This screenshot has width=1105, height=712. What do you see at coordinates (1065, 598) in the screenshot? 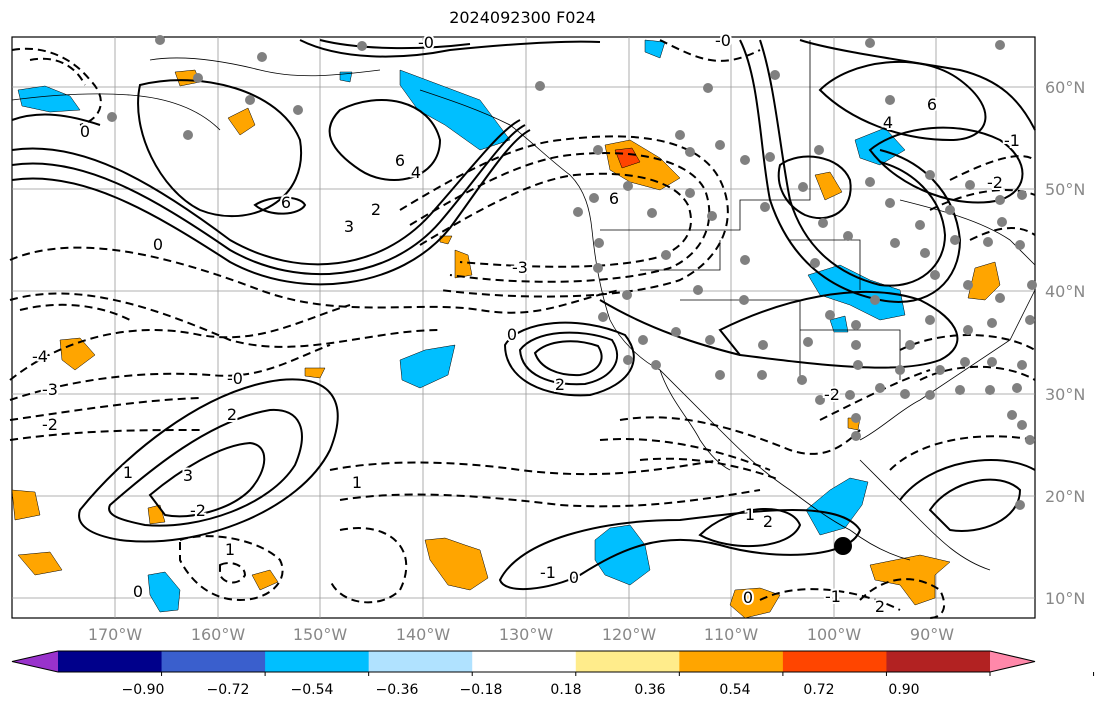
I see `lat-label-10n: 10°N` at bounding box center [1065, 598].